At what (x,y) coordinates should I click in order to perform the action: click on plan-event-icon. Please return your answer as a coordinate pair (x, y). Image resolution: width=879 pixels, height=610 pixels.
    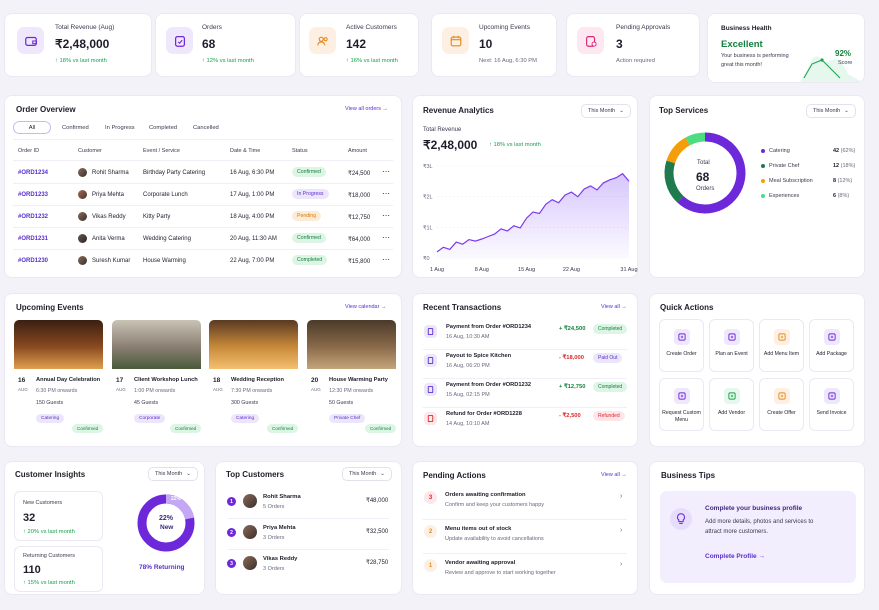
    Looking at the image, I should click on (731, 337).